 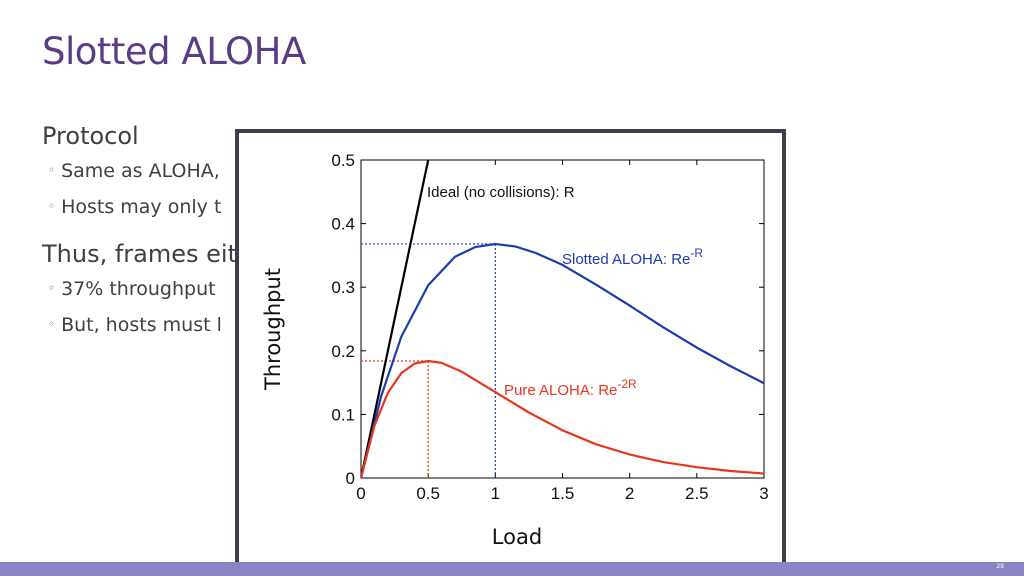 I want to click on bullet-item: ◦ Same as ALOHA,, so click(x=134, y=171).